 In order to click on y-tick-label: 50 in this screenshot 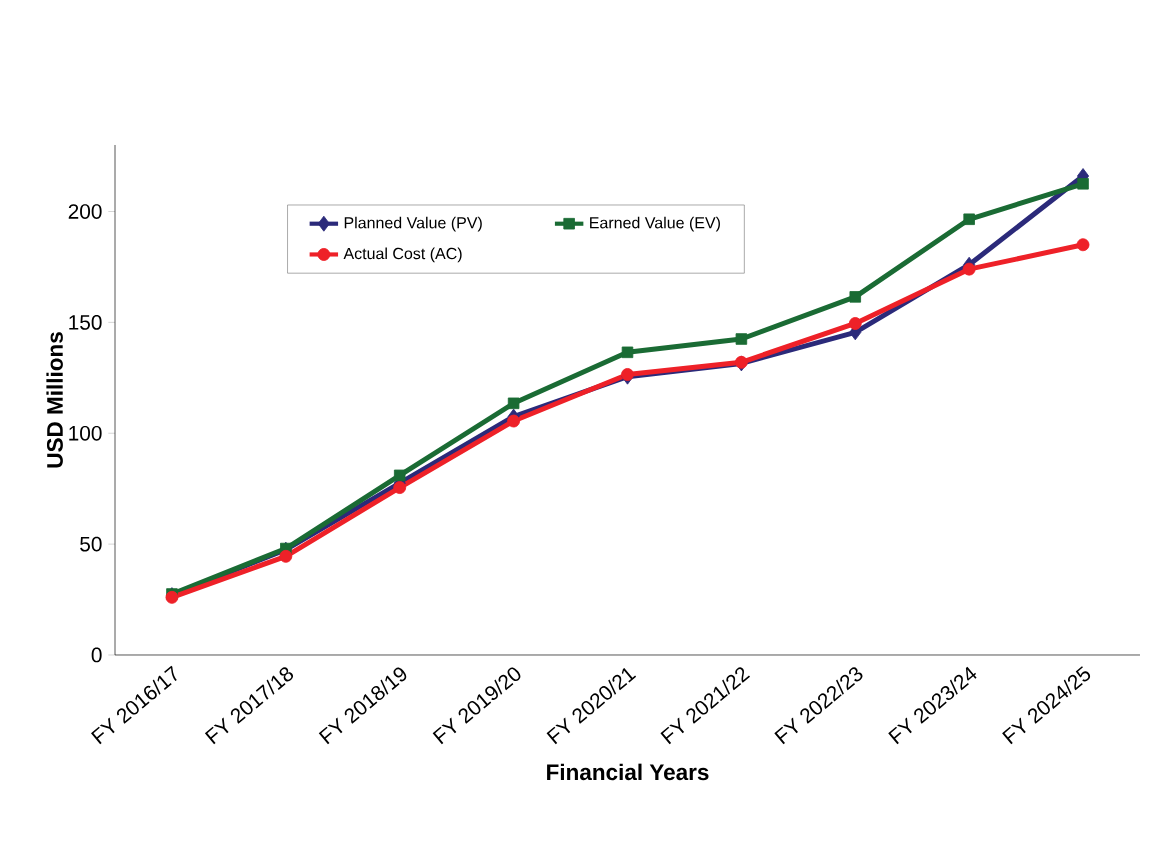, I will do `click(91, 544)`.